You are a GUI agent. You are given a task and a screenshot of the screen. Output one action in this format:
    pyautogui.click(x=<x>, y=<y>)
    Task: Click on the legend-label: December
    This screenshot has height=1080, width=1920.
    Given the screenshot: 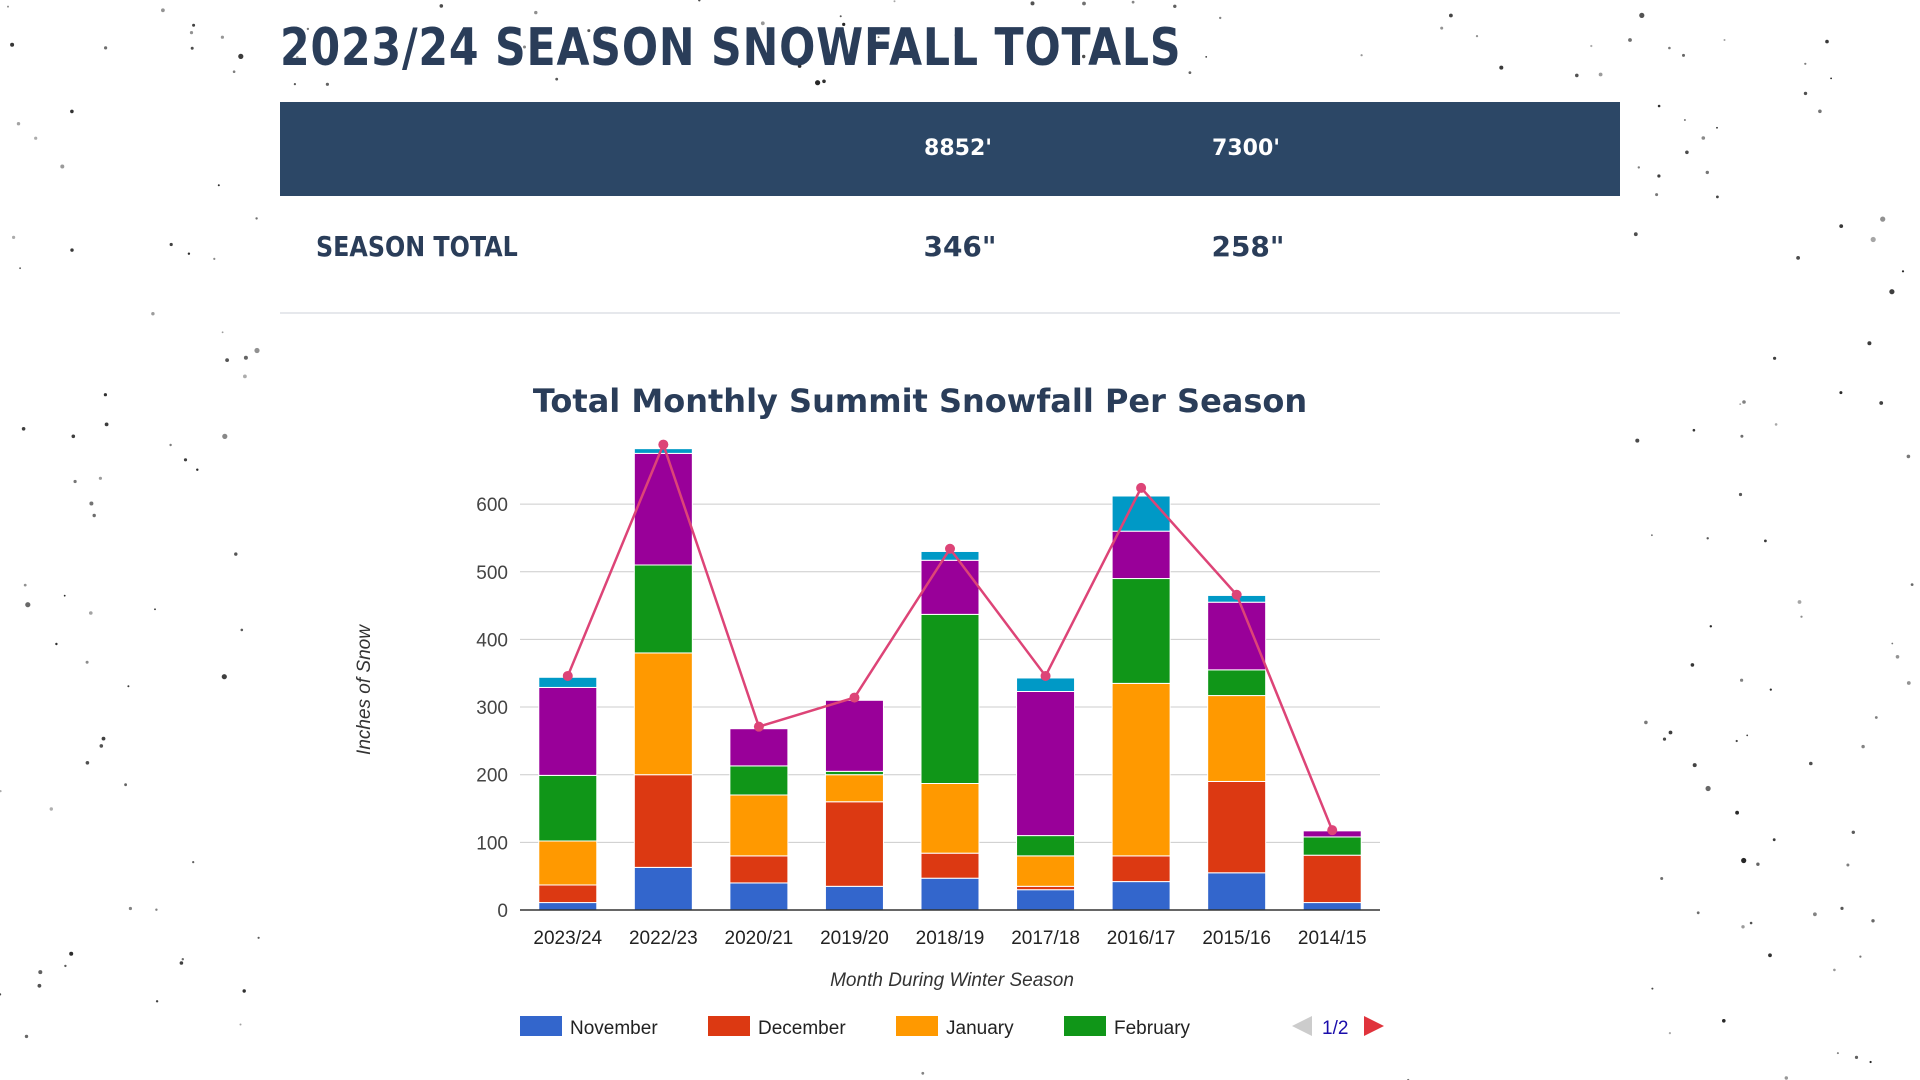 What is the action you would take?
    pyautogui.click(x=802, y=1028)
    